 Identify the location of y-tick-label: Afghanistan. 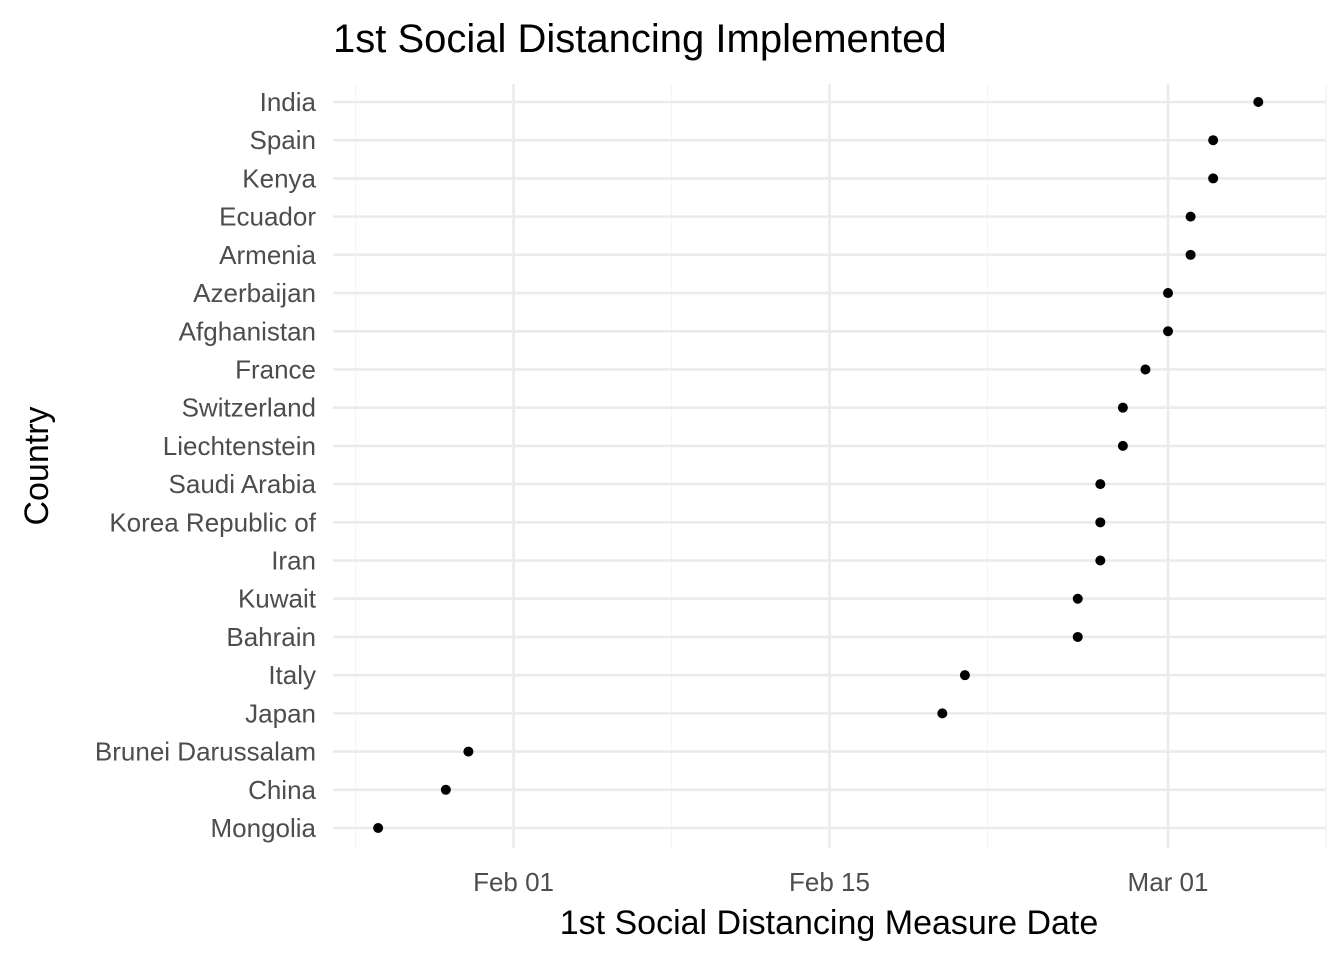
(247, 331).